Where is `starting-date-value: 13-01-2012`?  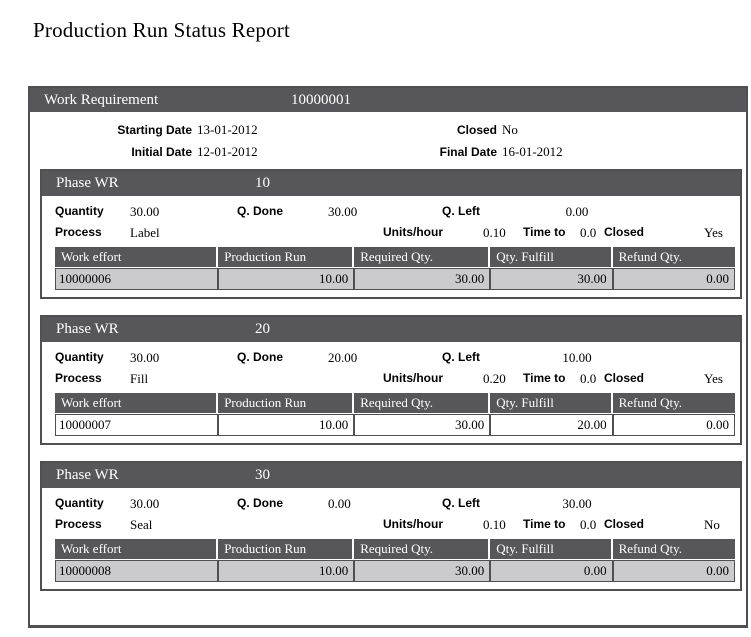 starting-date-value: 13-01-2012 is located at coordinates (227, 129).